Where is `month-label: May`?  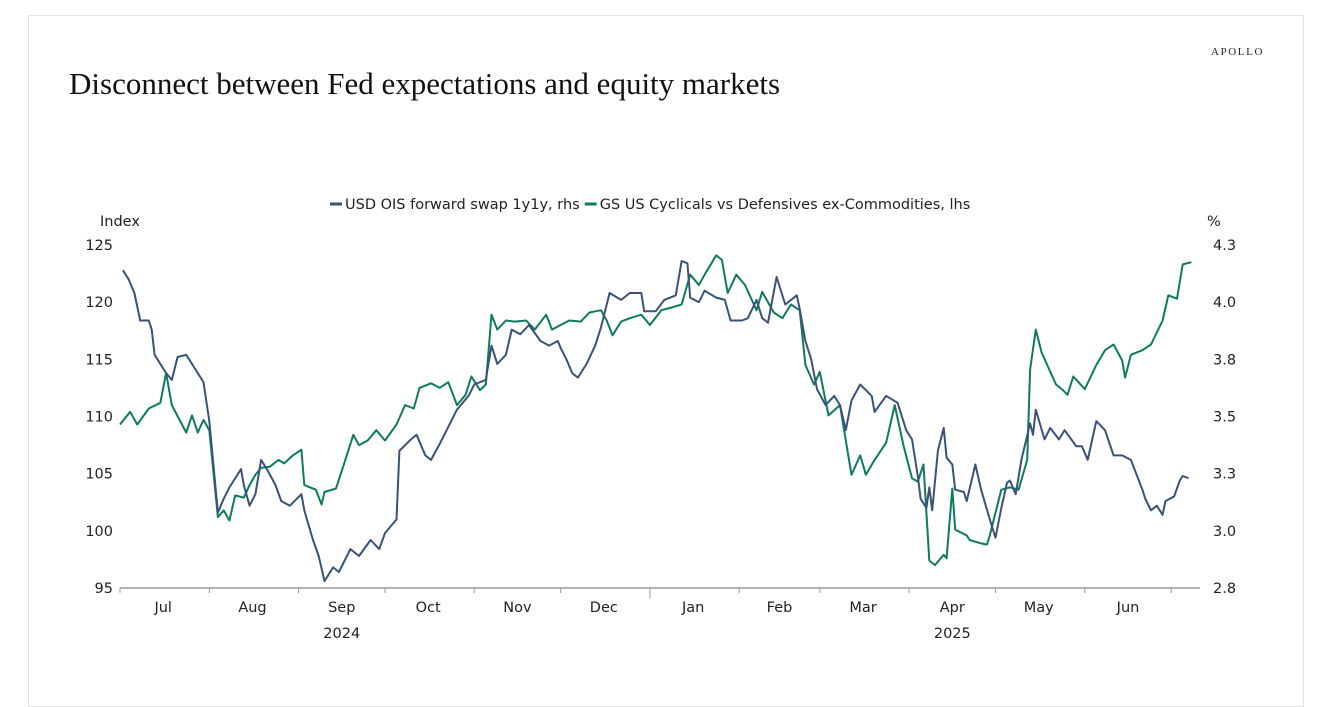 month-label: May is located at coordinates (1039, 608).